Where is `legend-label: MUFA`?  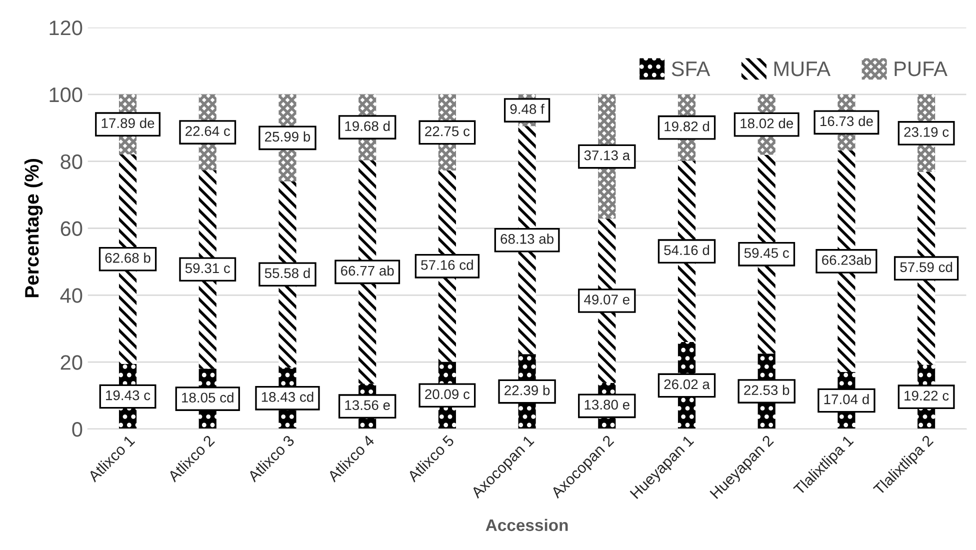 legend-label: MUFA is located at coordinates (802, 69).